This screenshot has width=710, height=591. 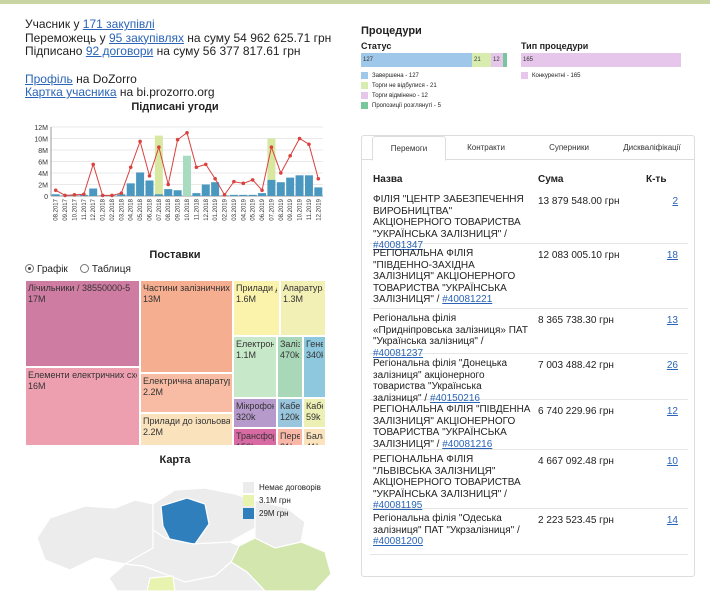 What do you see at coordinates (652, 147) in the screenshot?
I see `tab-disqualifications: Дискваліфікації` at bounding box center [652, 147].